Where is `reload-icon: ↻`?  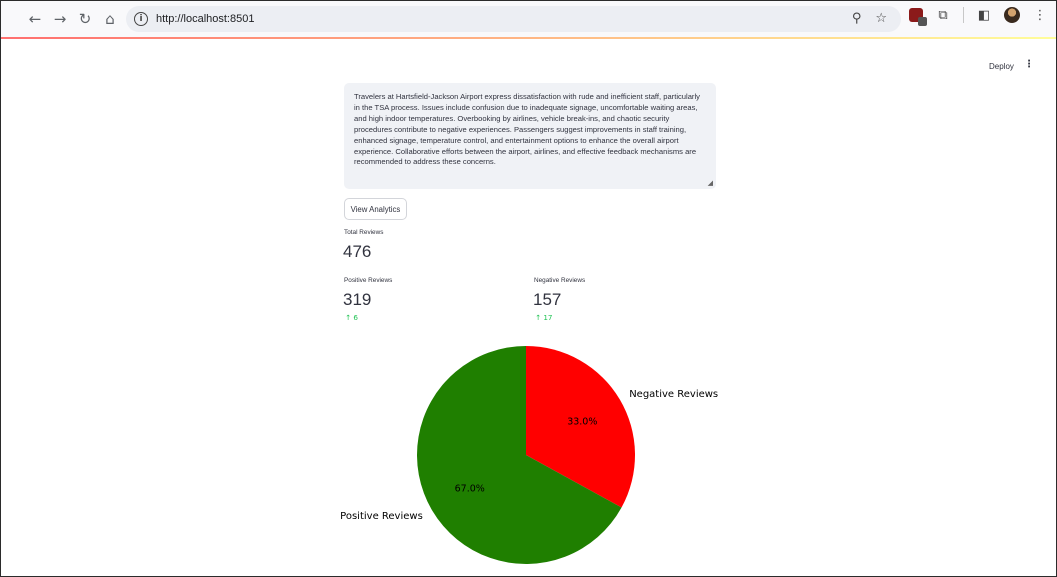 reload-icon: ↻ is located at coordinates (85, 19).